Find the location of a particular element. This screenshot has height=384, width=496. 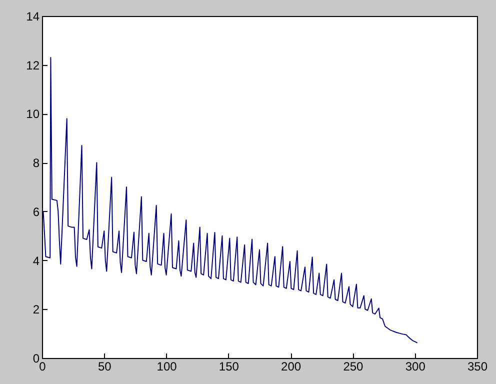

x-tick-label: 250 is located at coordinates (353, 367).